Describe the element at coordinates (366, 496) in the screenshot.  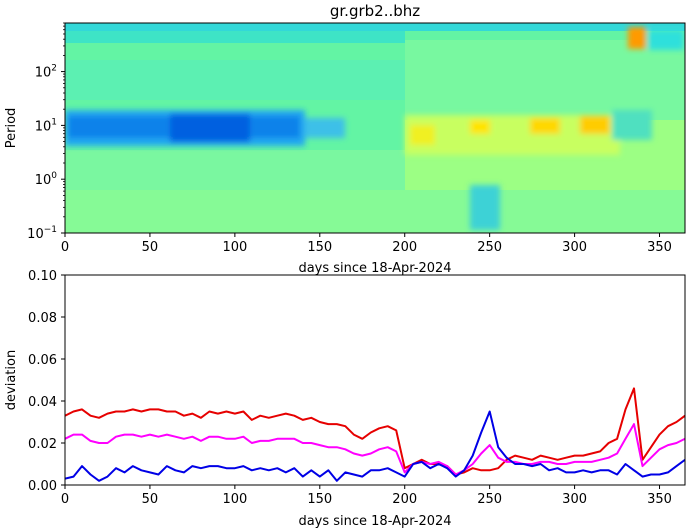
I see `deviation-x-ticks: 0 50 100 150 200 250 300 350` at that location.